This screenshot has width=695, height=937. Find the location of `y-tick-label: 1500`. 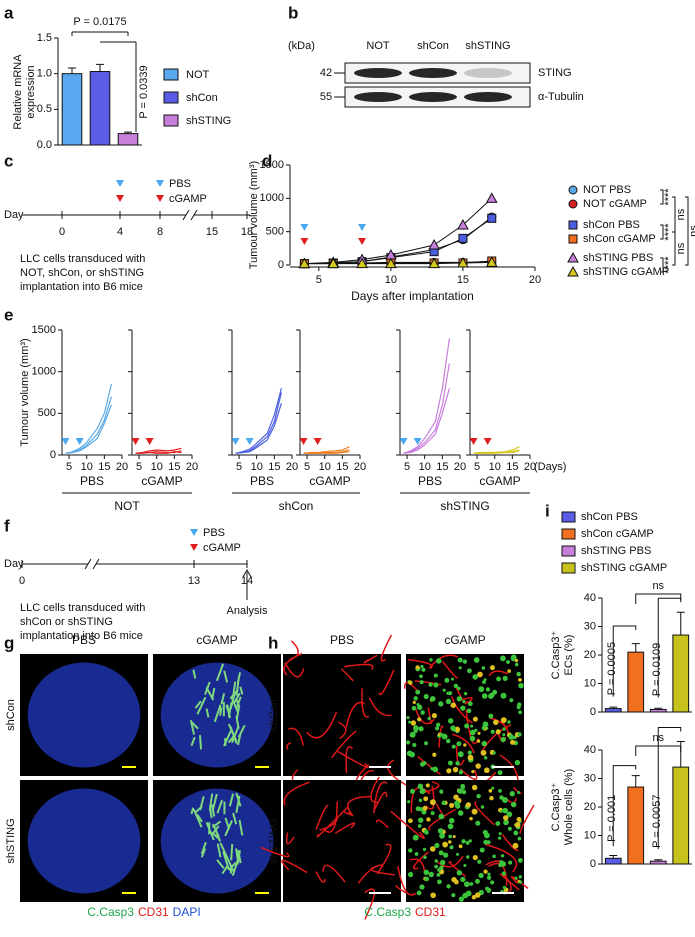

y-tick-label: 1500 is located at coordinates (44, 330).